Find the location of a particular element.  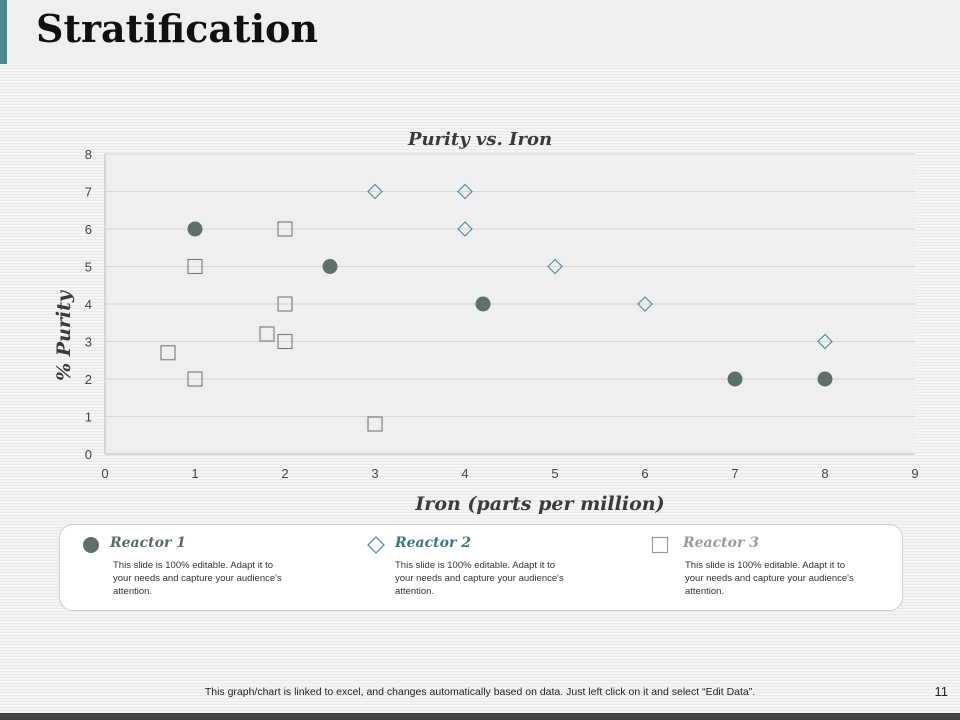

title-accent-bar is located at coordinates (3, 32).